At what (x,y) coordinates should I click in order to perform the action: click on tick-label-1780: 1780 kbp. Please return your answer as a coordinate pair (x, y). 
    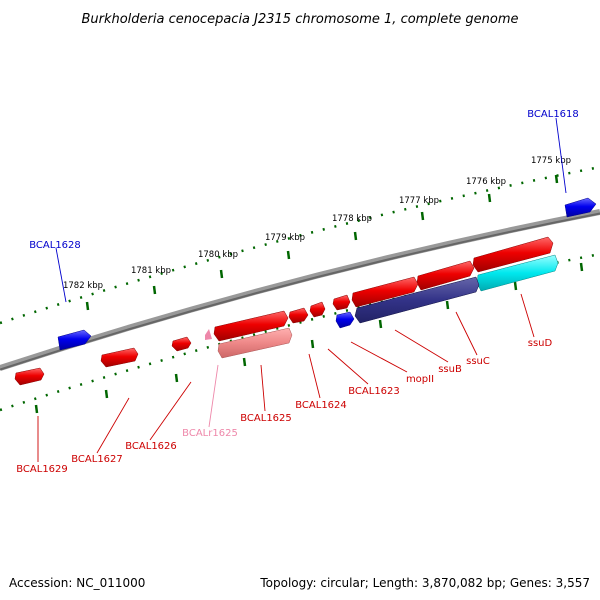
    Looking at the image, I should click on (218, 255).